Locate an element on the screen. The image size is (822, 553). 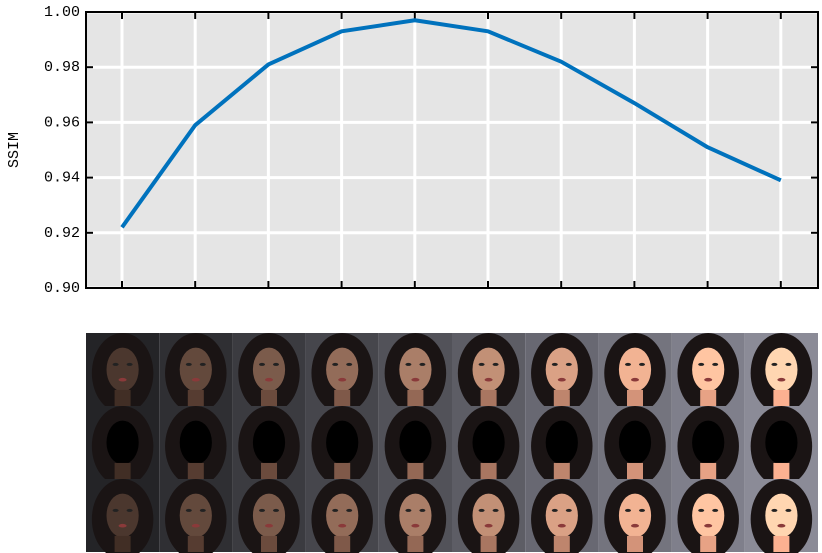
y-tick-label: 0.96 is located at coordinates (62, 122).